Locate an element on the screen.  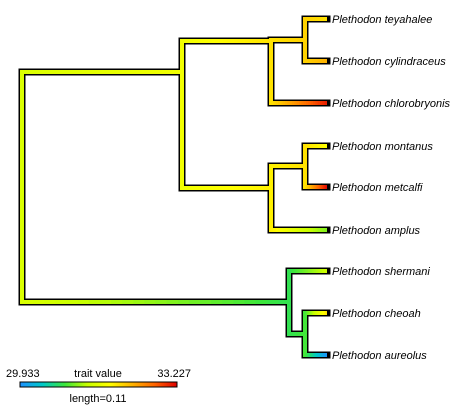
legend-color-bar is located at coordinates (98, 384).